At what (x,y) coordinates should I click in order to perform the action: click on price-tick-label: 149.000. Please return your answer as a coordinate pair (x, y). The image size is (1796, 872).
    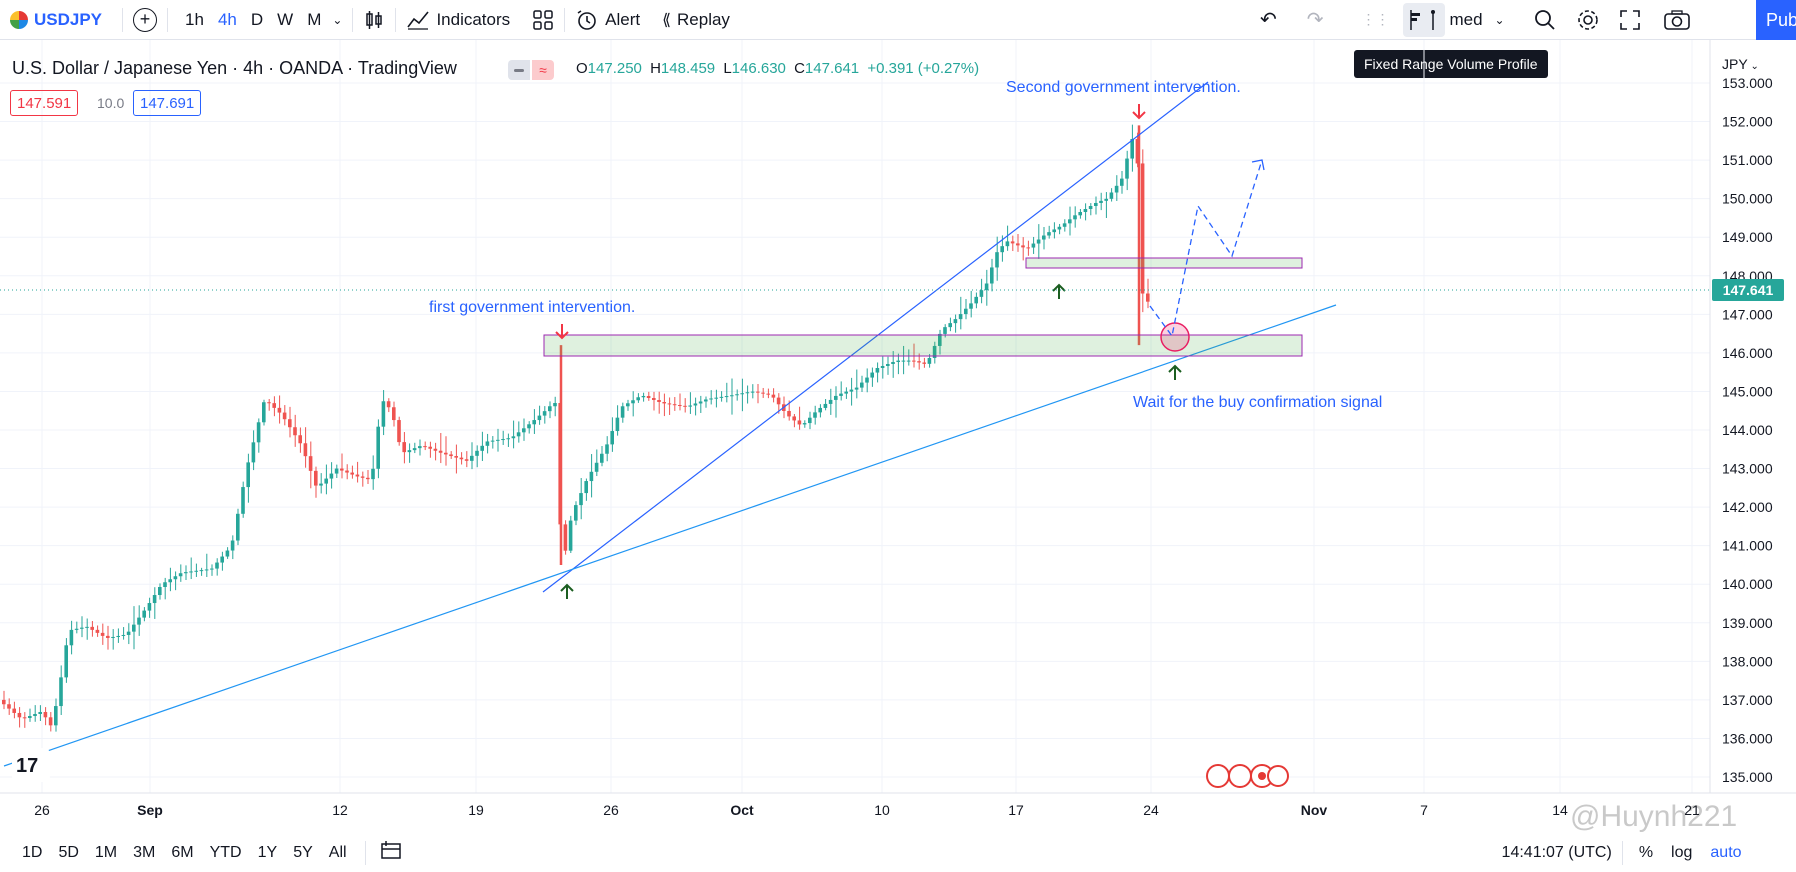
    Looking at the image, I should click on (1747, 237).